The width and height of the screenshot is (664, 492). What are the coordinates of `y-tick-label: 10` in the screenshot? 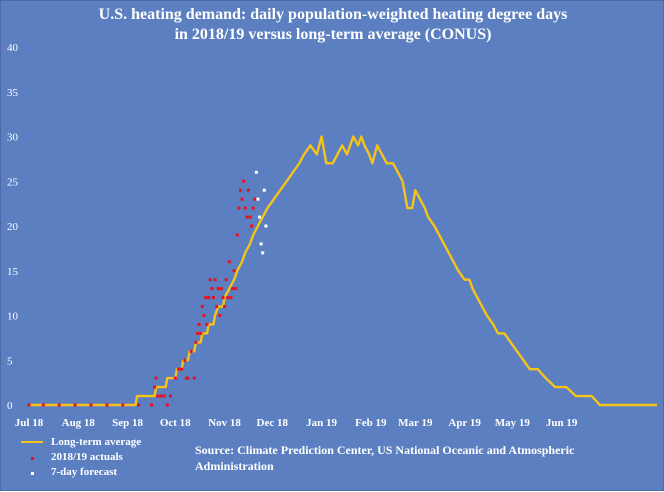 It's located at (13, 317).